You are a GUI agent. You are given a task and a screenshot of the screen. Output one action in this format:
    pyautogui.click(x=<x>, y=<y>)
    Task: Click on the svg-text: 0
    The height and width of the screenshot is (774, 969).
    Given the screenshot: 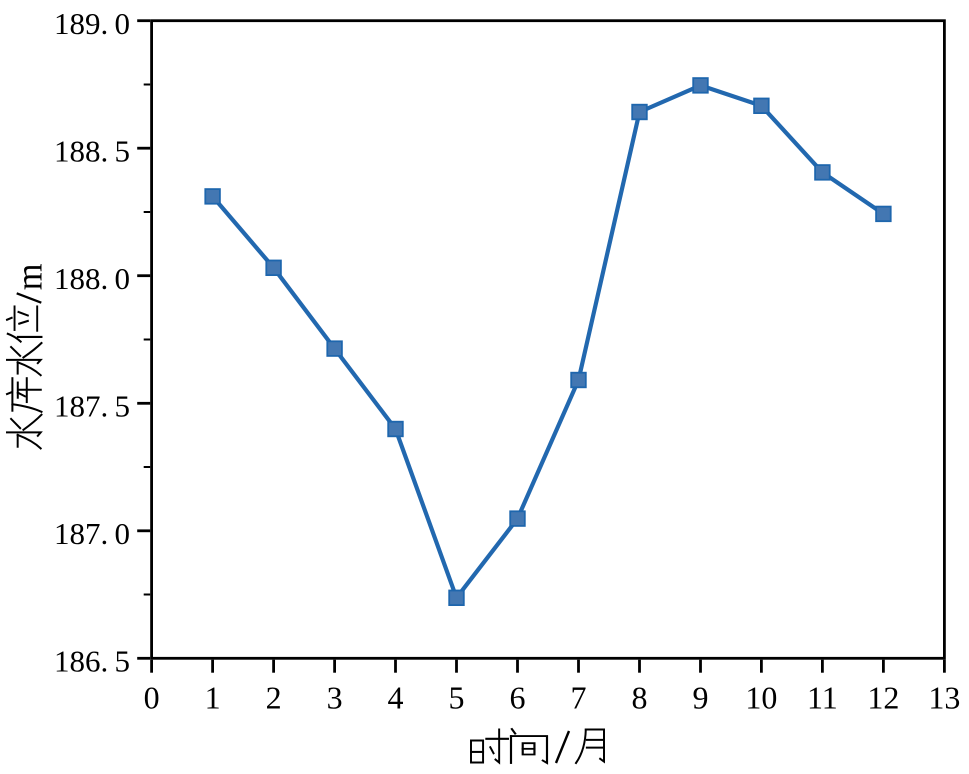 What is the action you would take?
    pyautogui.click(x=152, y=698)
    